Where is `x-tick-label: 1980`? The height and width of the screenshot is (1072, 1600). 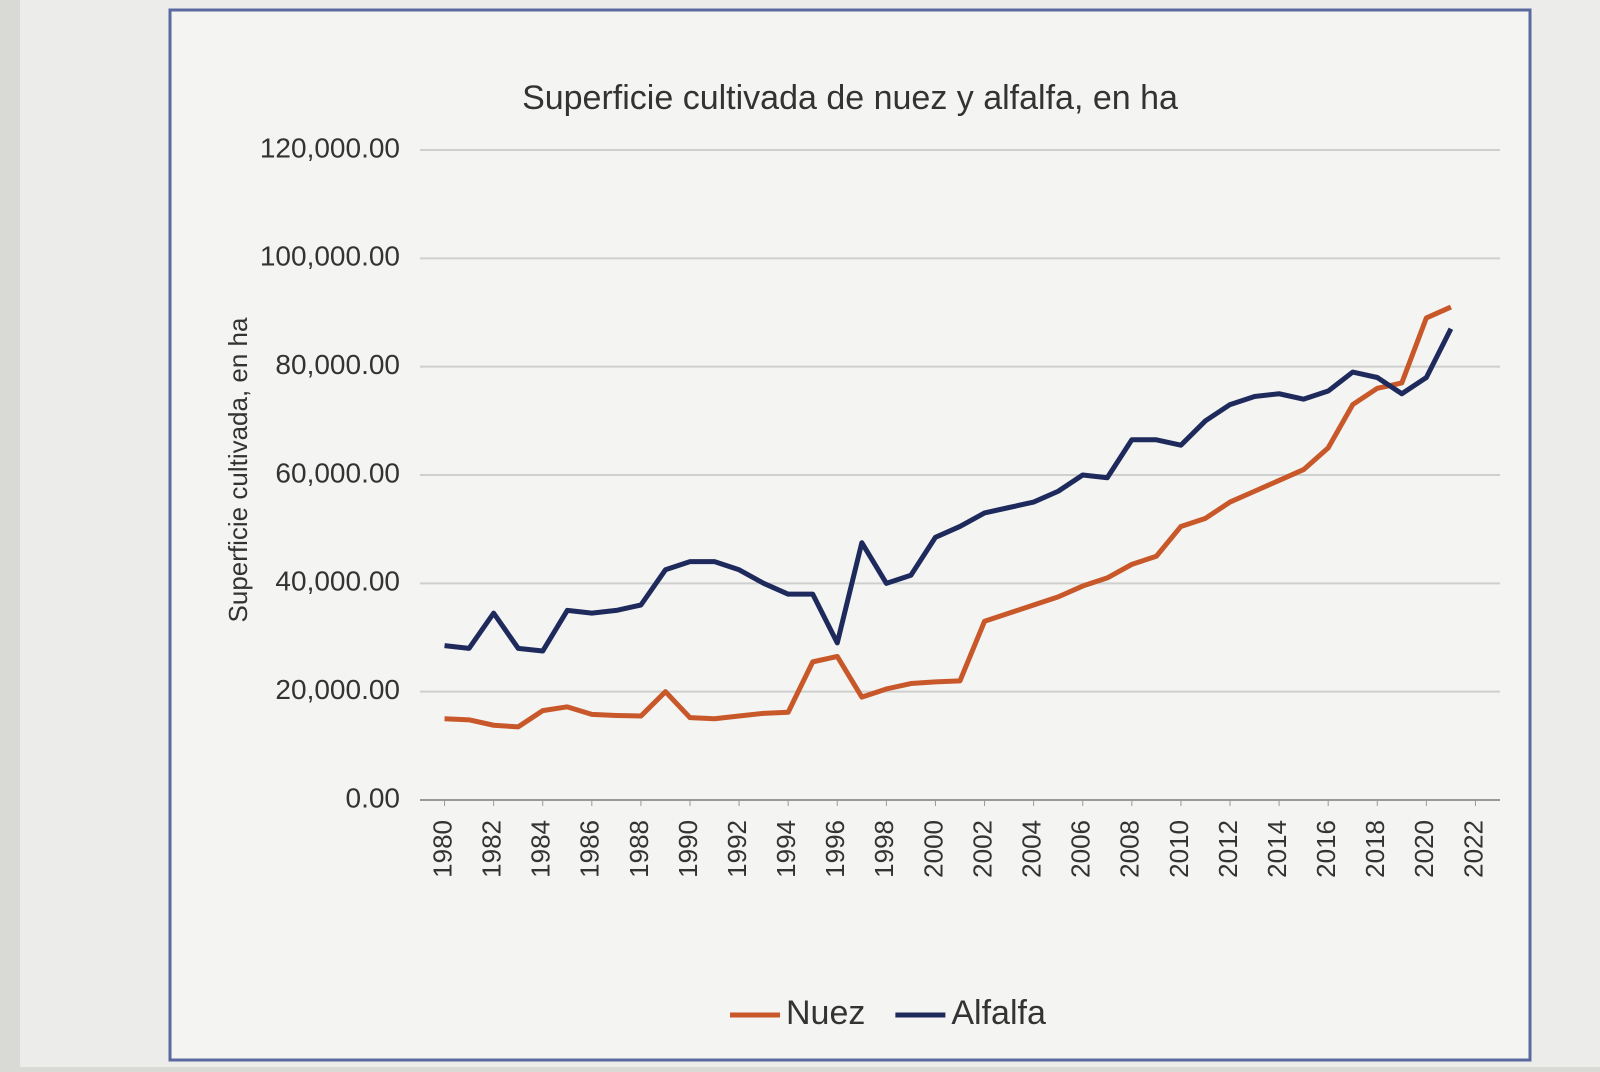
x-tick-label: 1980 is located at coordinates (442, 849).